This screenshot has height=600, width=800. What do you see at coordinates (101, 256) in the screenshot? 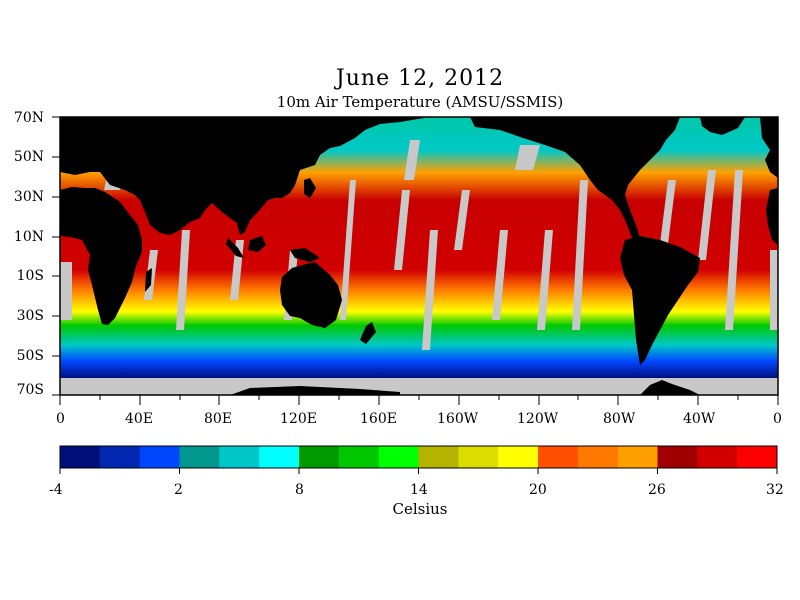
I see `africa` at bounding box center [101, 256].